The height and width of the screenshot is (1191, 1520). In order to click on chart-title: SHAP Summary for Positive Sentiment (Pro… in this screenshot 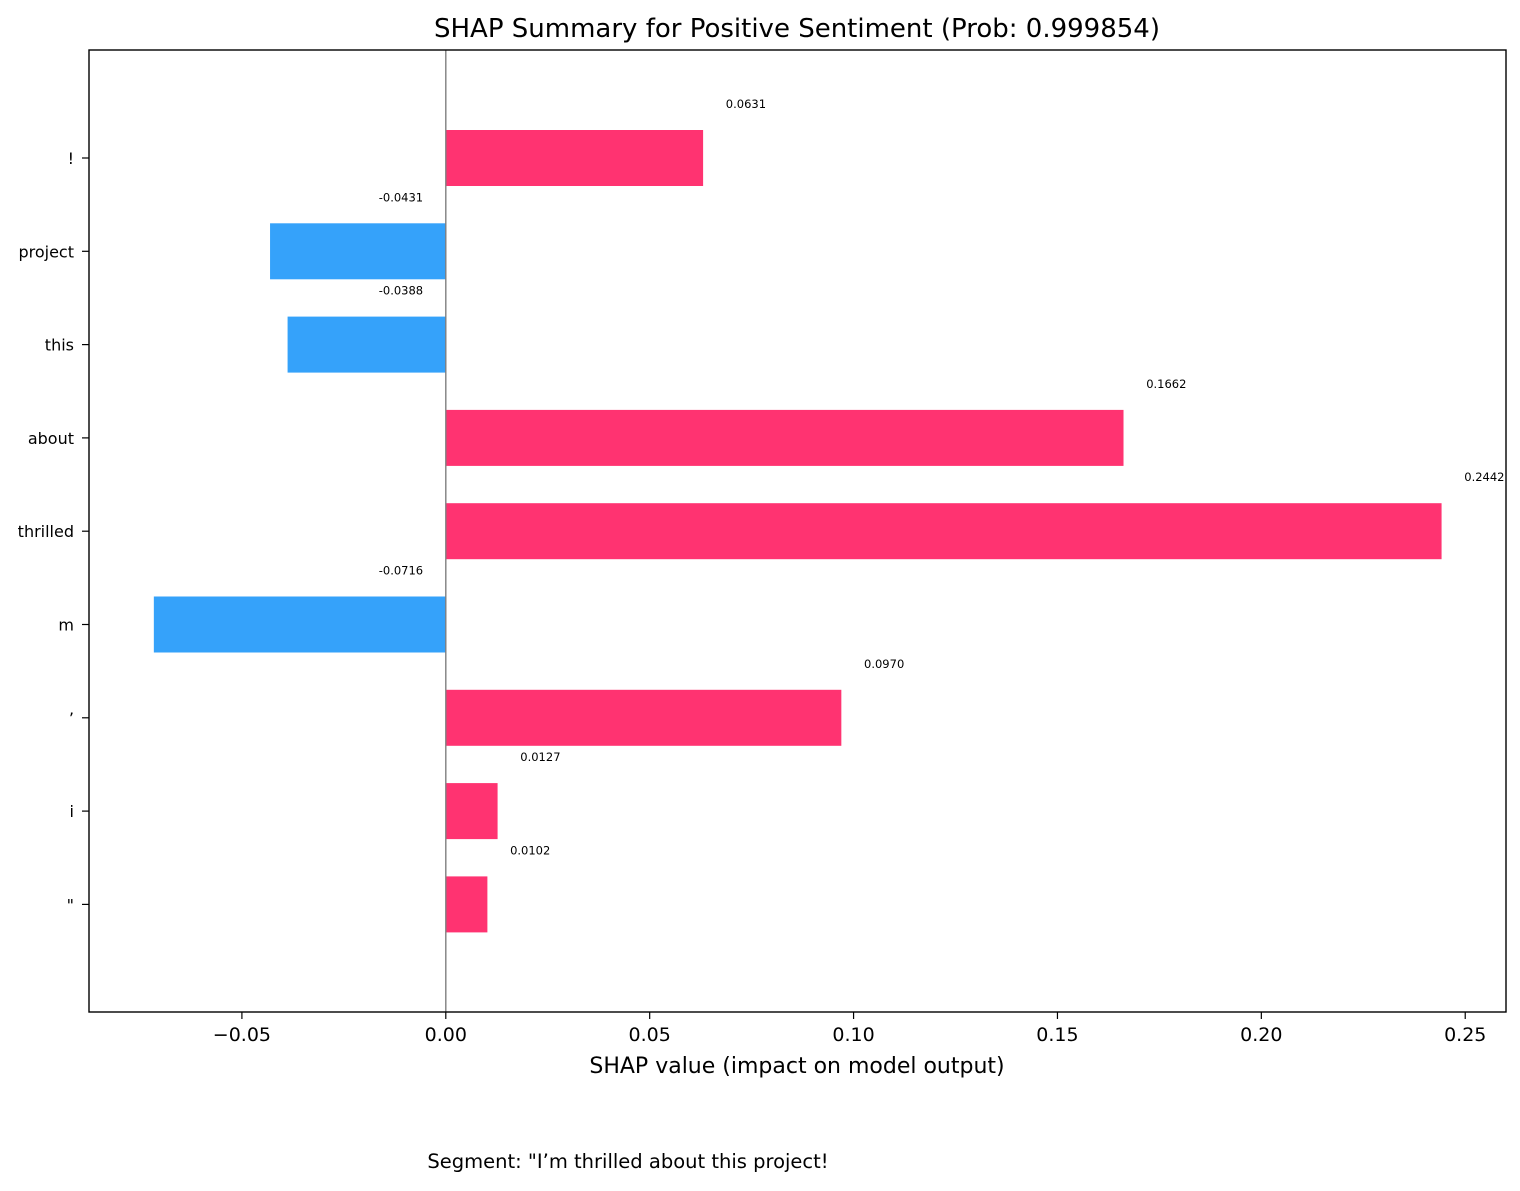, I will do `click(797, 29)`.